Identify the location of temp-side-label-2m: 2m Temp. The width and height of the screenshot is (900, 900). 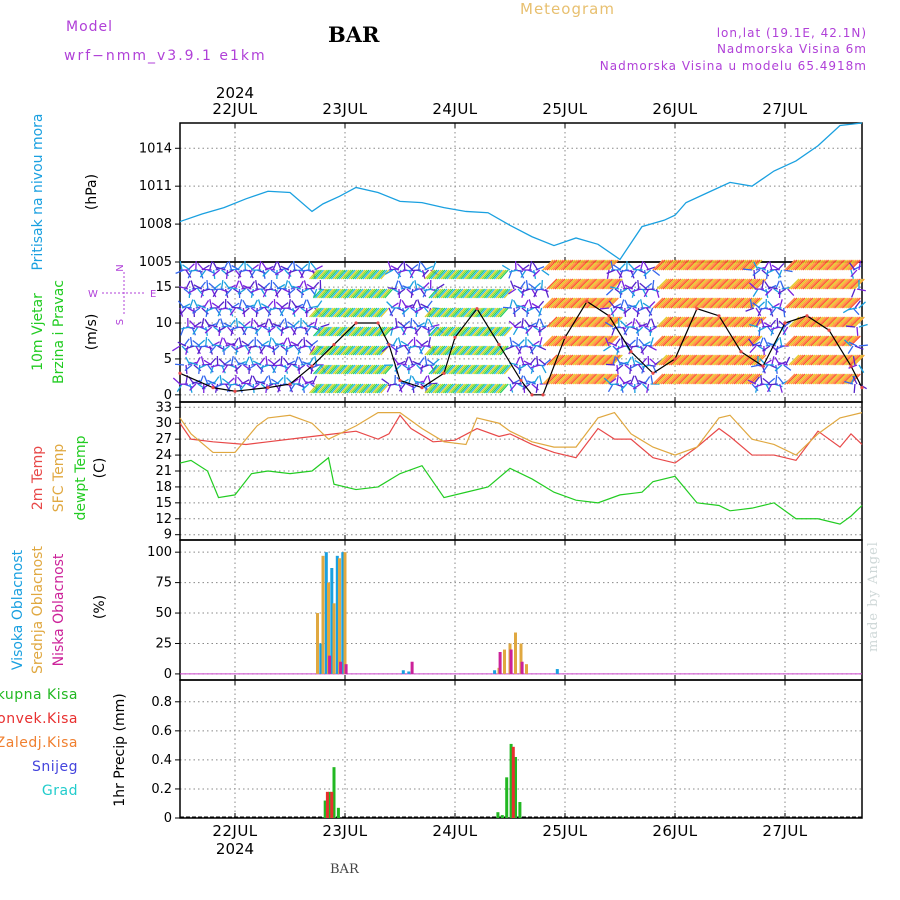
(38, 478).